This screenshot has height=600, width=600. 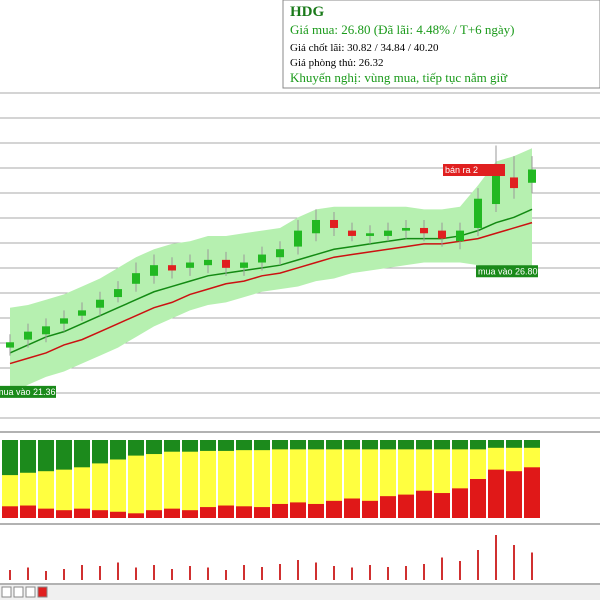 What do you see at coordinates (307, 12) in the screenshot?
I see `symbol: HDG` at bounding box center [307, 12].